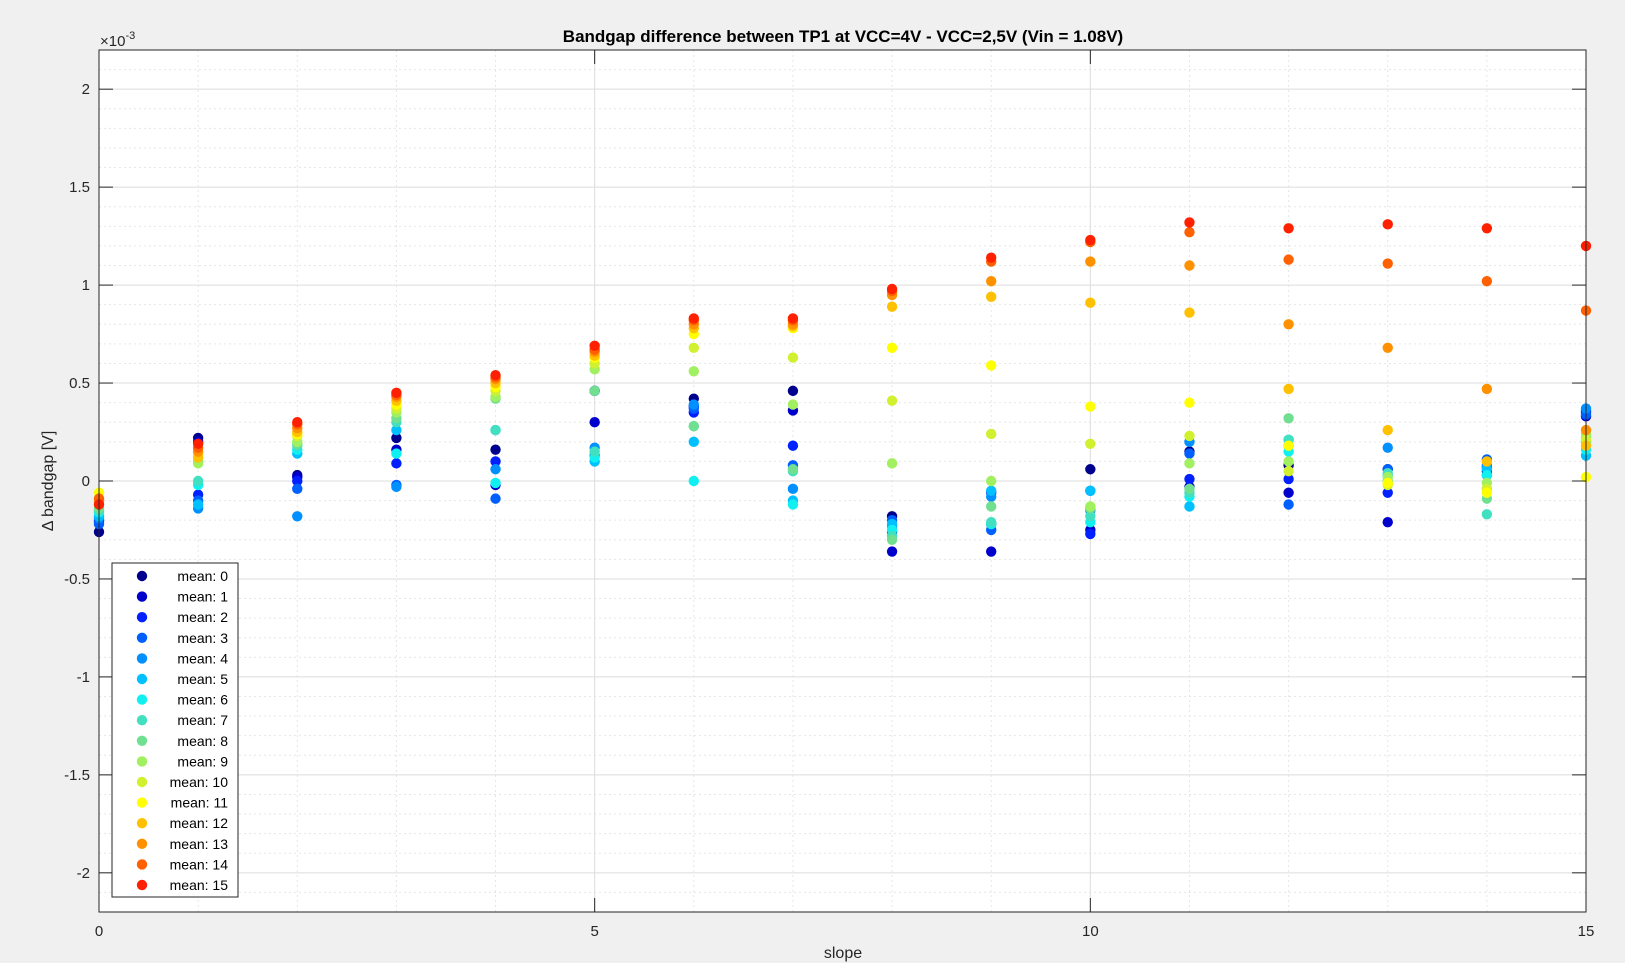 Image resolution: width=1625 pixels, height=963 pixels. I want to click on y-tick-labels: -2 -1.5 -1 -0.5 0 0.5 1 1.5 2, so click(77, 481).